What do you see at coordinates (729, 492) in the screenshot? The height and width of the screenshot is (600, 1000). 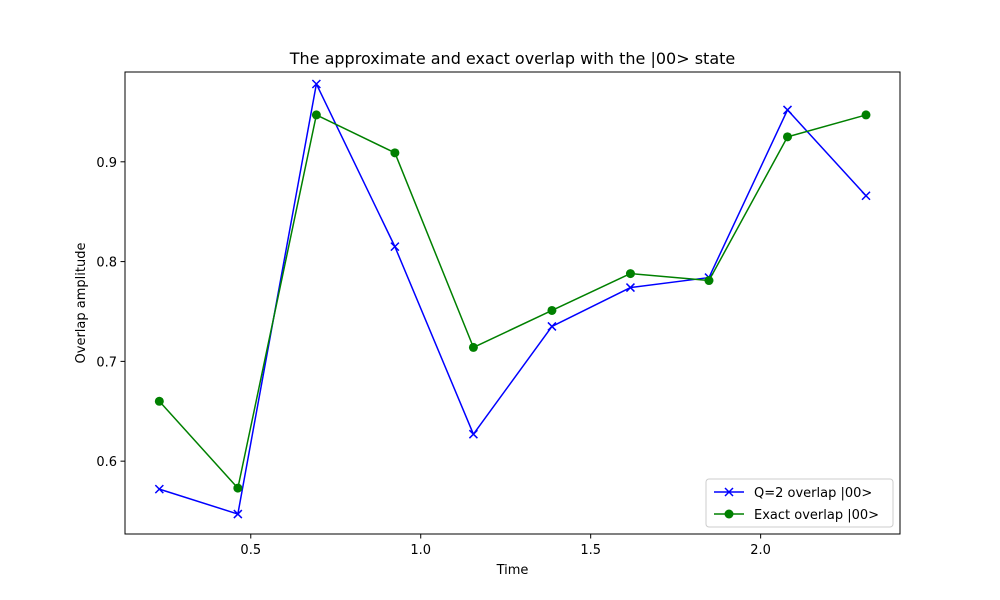 I see `legend-q2-x-marker` at bounding box center [729, 492].